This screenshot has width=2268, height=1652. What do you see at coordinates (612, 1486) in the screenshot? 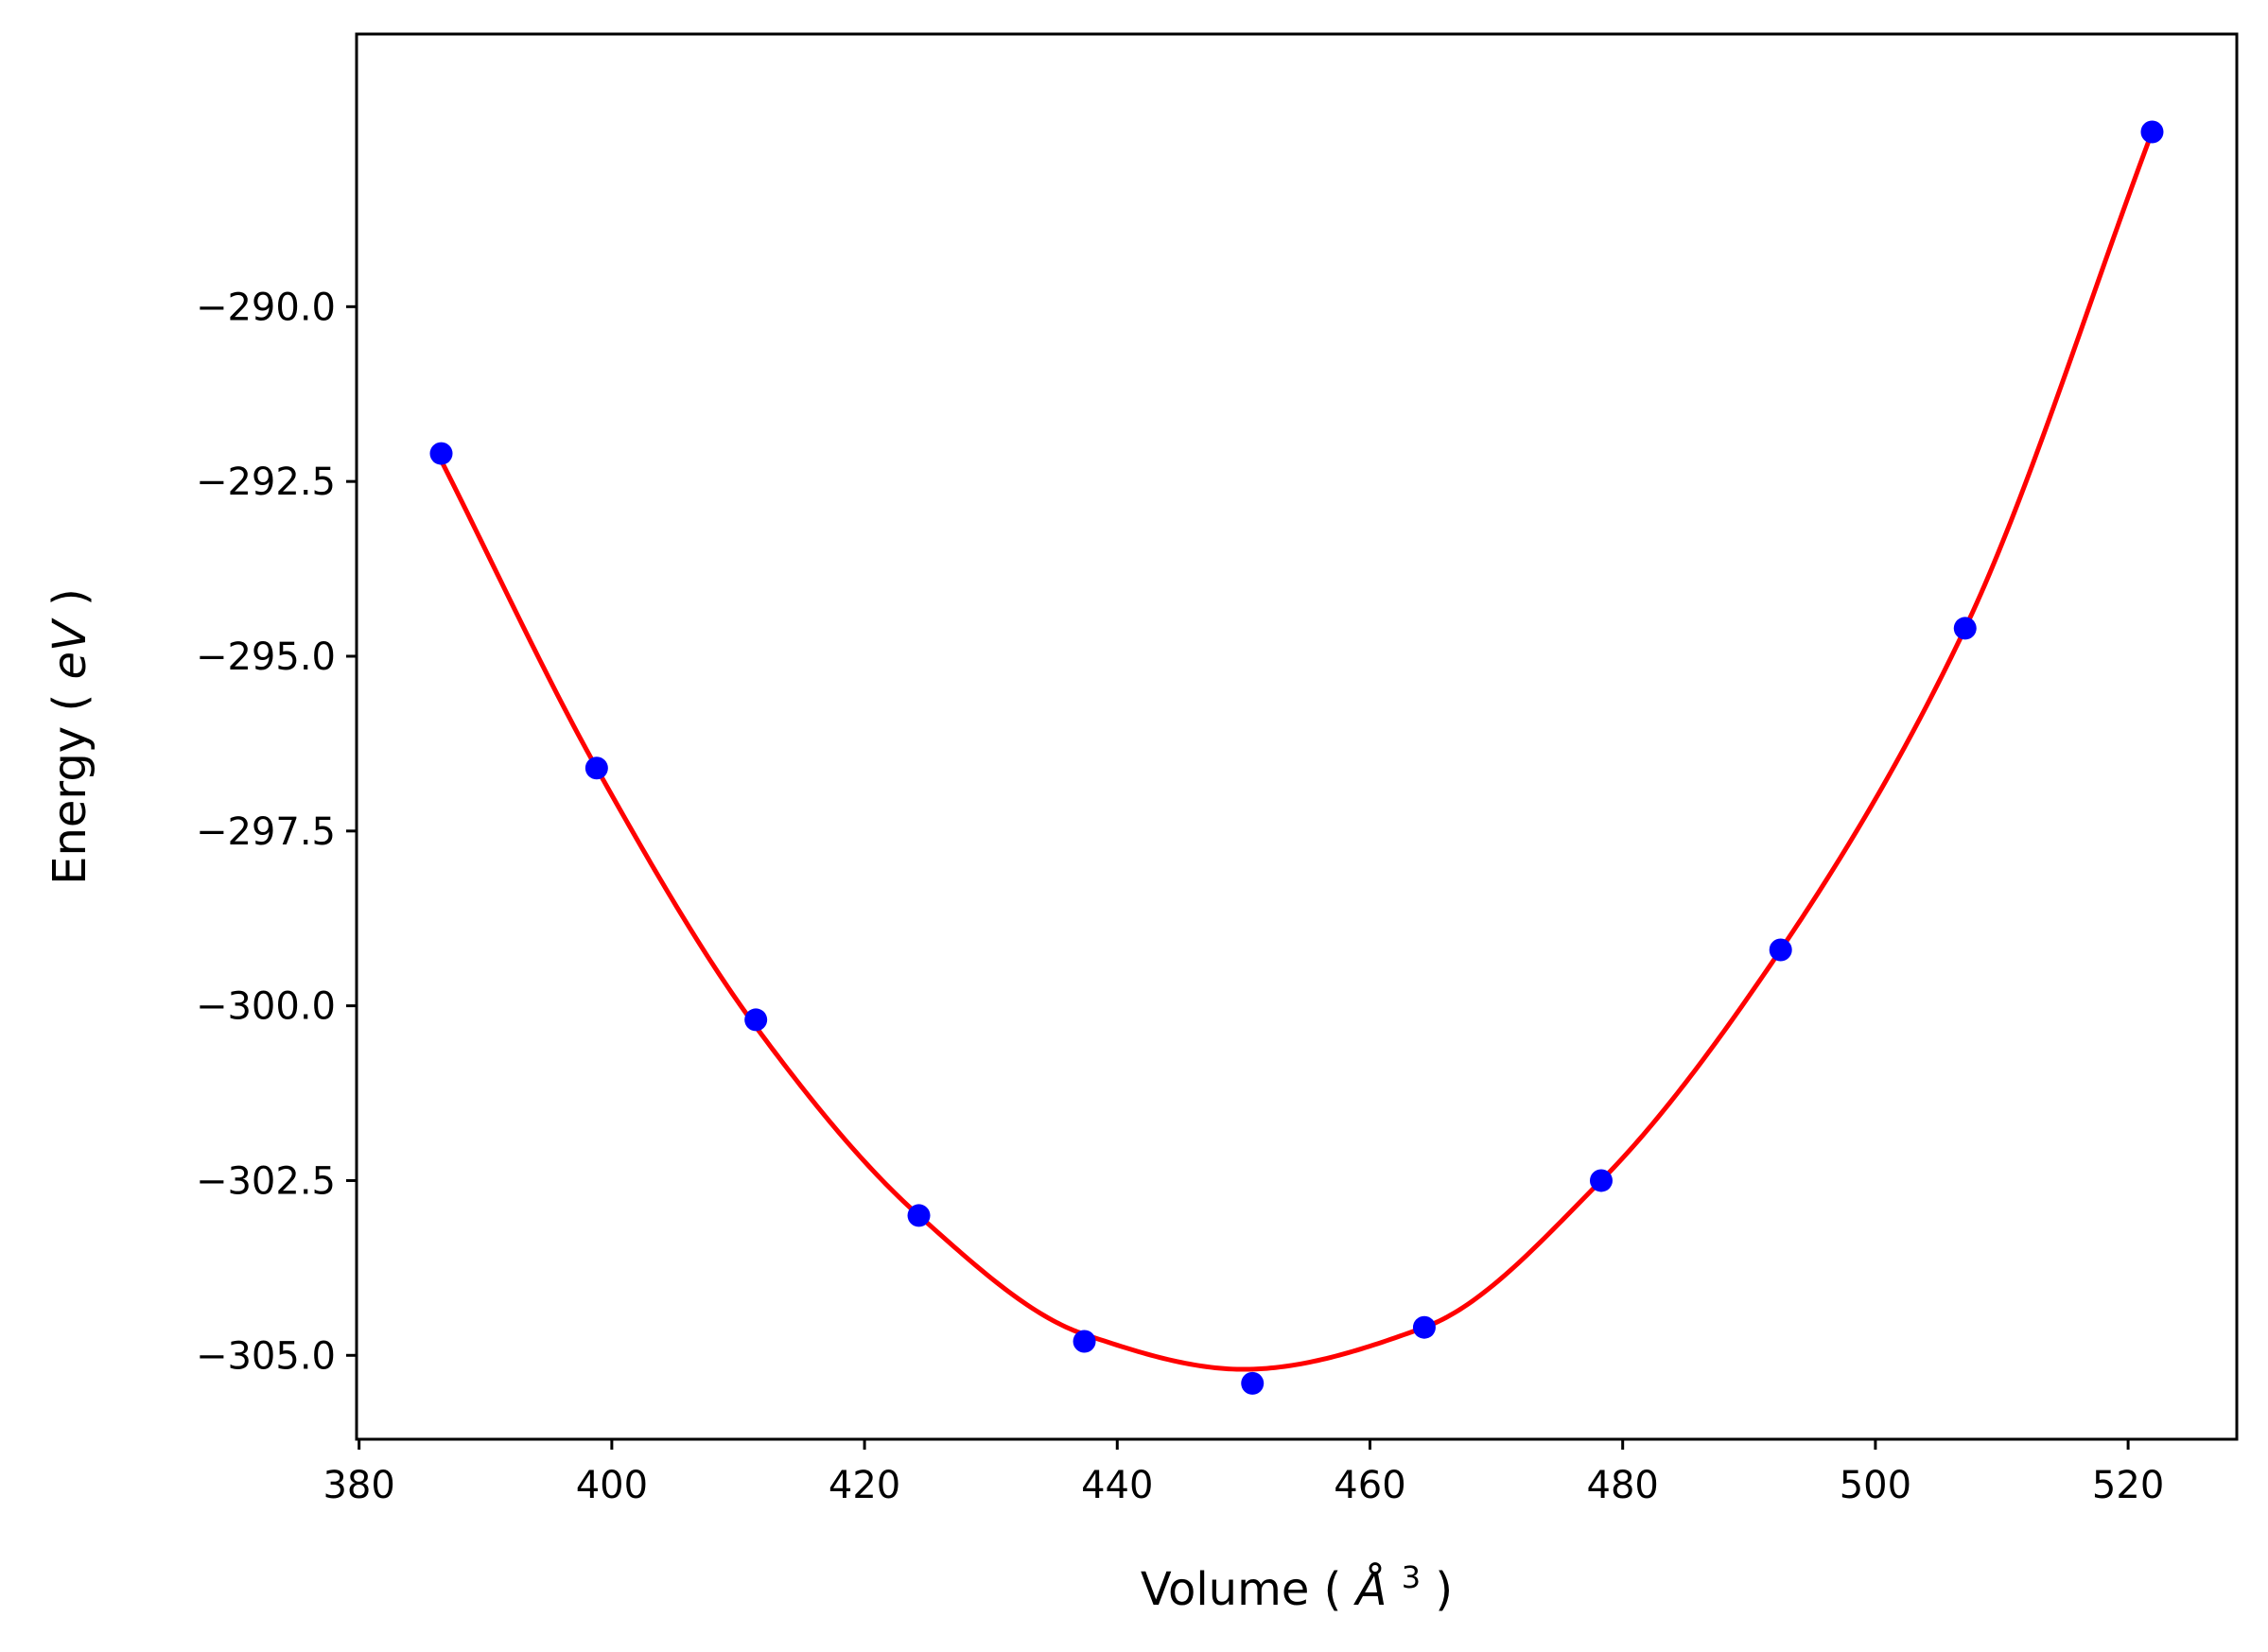
I see `x-tick-label: 400` at bounding box center [612, 1486].